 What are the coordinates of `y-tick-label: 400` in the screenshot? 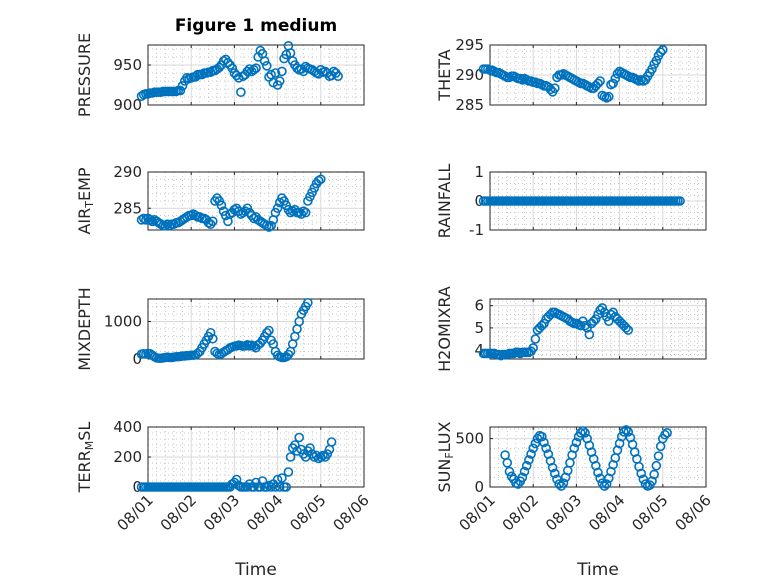 It's located at (127, 427).